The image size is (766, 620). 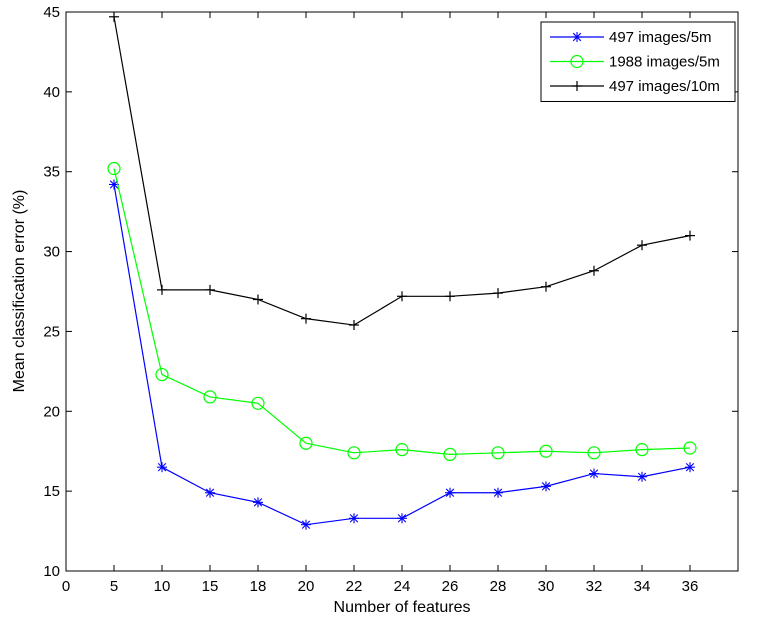 What do you see at coordinates (51, 491) in the screenshot?
I see `y-tick-label: 15` at bounding box center [51, 491].